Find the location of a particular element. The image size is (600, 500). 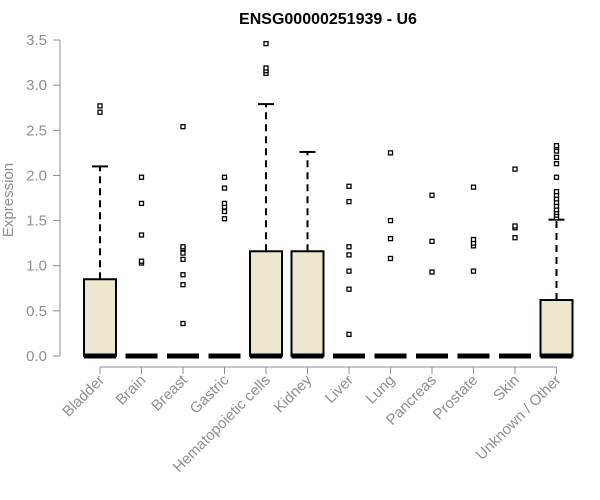

y-tick-label: 3.5 is located at coordinates (36, 40).